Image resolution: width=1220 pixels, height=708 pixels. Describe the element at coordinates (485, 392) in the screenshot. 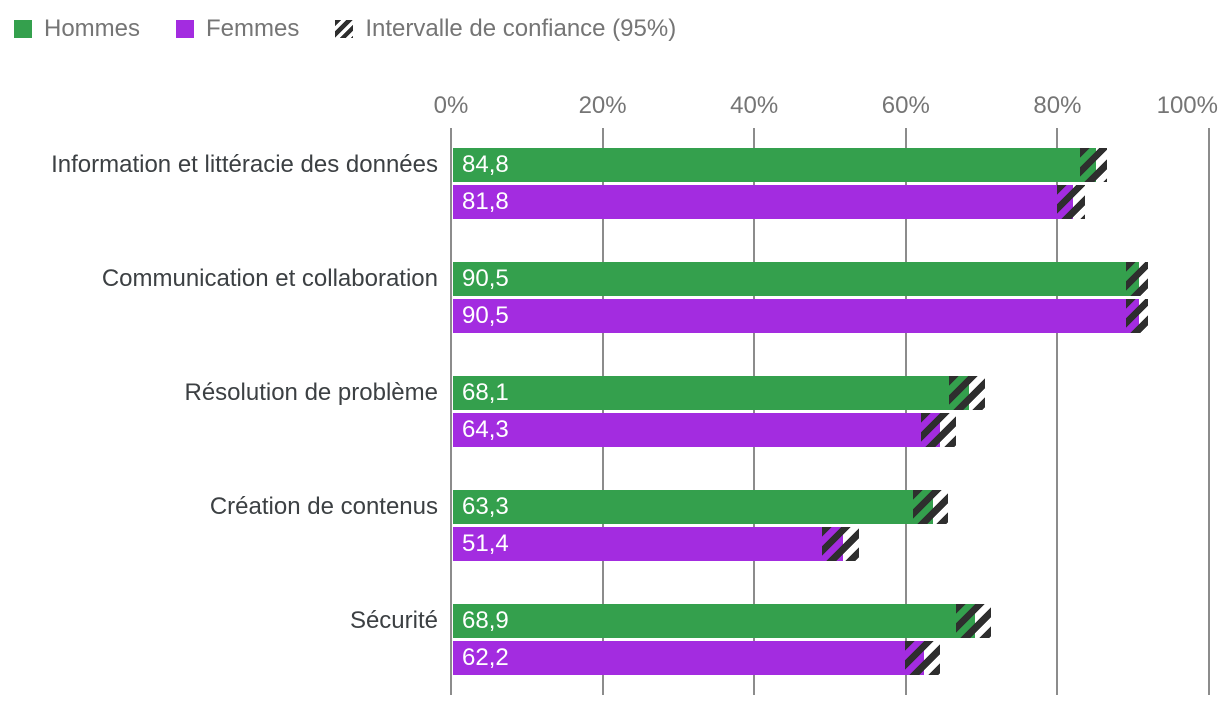

I see `bar-value-label: 68,1` at that location.